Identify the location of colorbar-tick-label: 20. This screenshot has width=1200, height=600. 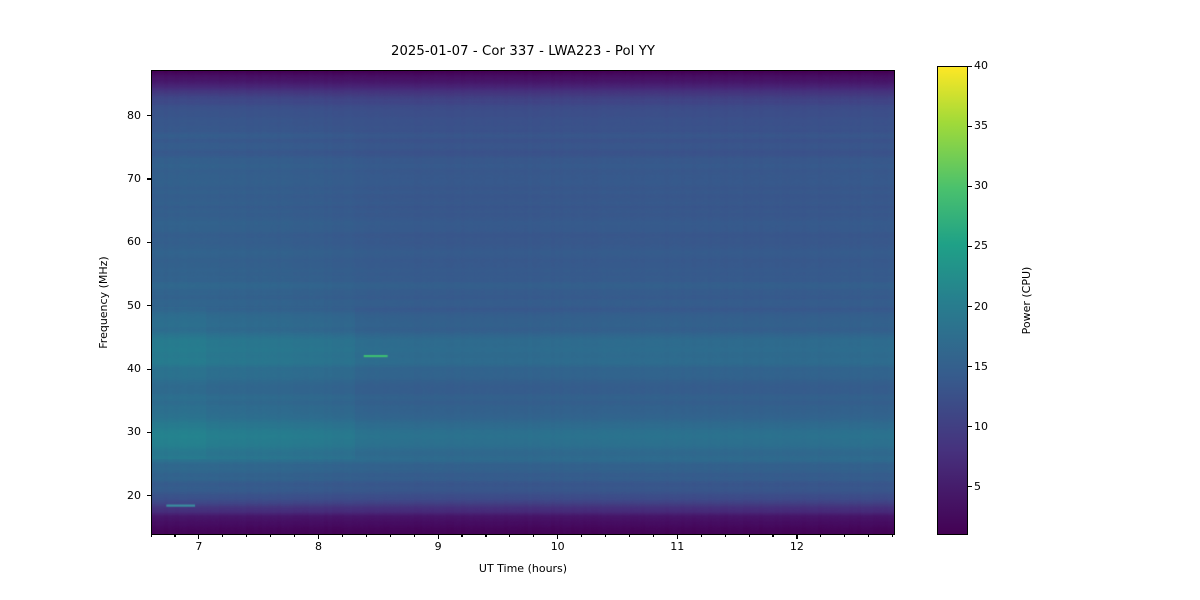
(981, 306).